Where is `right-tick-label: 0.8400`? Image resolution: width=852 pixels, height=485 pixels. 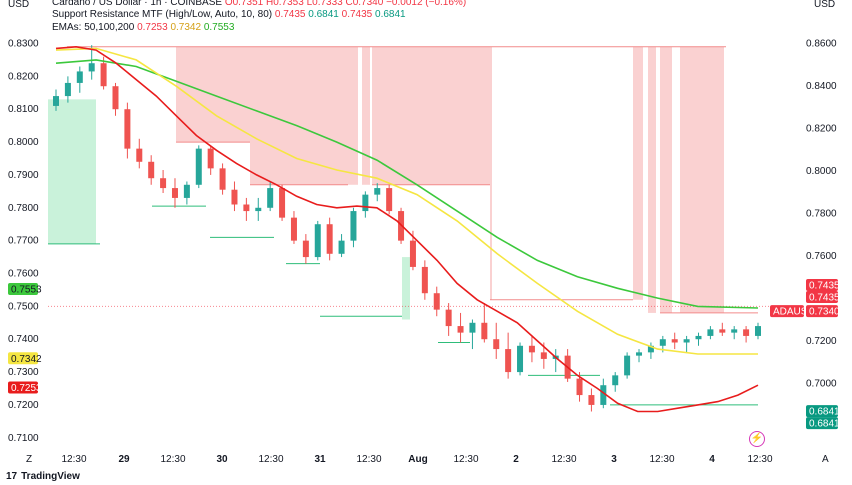
right-tick-label: 0.8400 is located at coordinates (821, 86).